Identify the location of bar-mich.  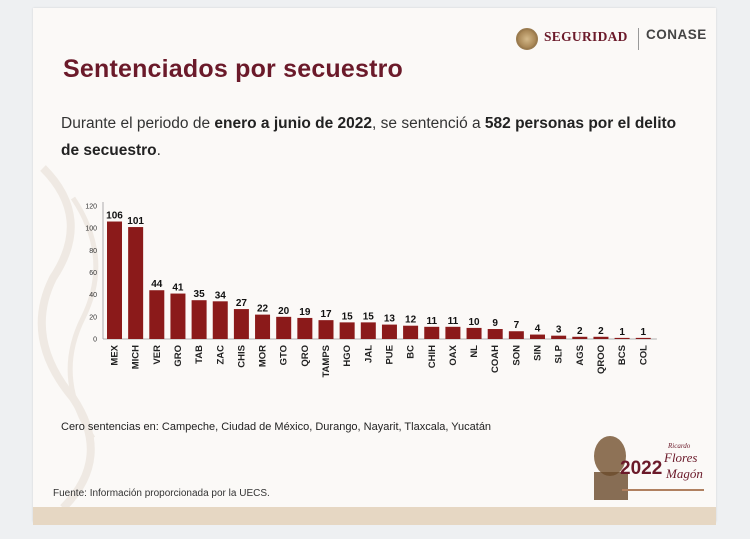
(136, 283).